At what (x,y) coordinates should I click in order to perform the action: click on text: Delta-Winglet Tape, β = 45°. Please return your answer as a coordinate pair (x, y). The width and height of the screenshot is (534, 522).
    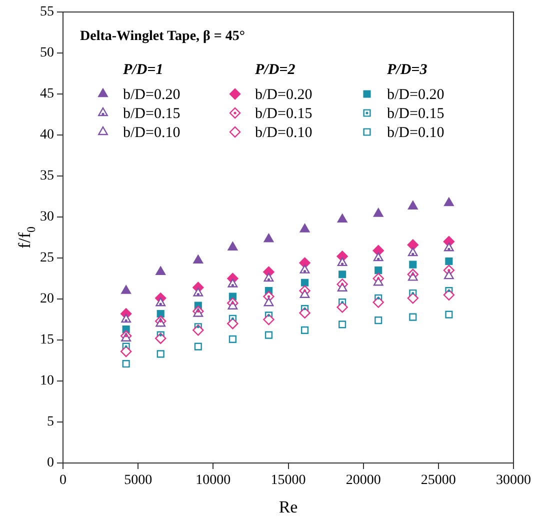
    Looking at the image, I should click on (162, 36).